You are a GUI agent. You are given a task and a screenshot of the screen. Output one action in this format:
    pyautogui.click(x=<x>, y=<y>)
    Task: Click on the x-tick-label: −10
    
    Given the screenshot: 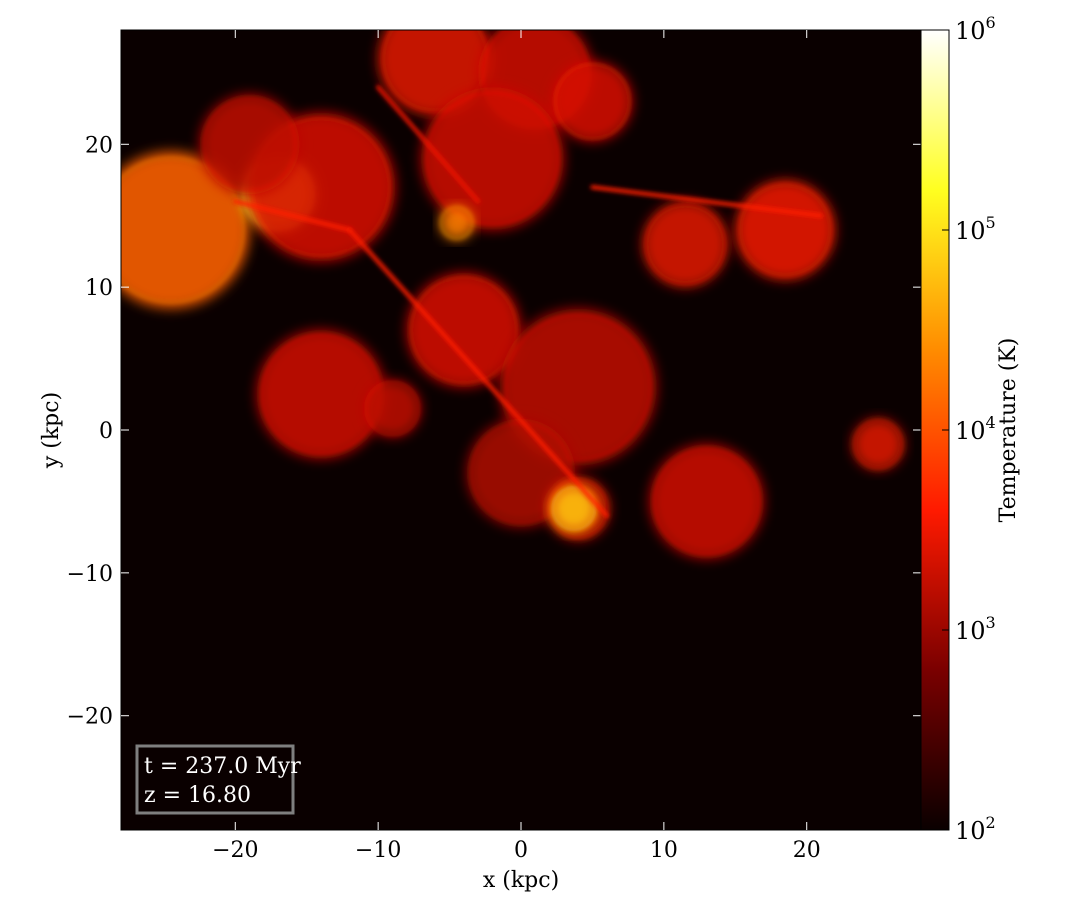 What is the action you would take?
    pyautogui.click(x=378, y=850)
    